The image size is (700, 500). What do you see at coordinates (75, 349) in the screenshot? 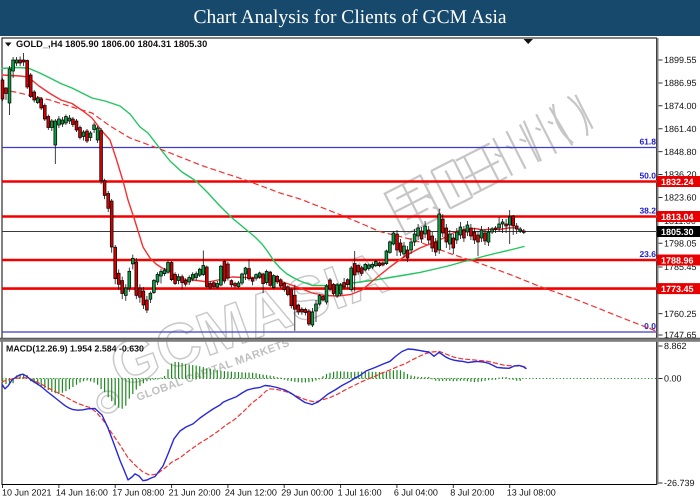
I see `svg-text:MACD(12.26.9) 1.954 2.584 -0.6: MACD(12.26.9) 1.954 2.584 -0.630` at bounding box center [75, 349].